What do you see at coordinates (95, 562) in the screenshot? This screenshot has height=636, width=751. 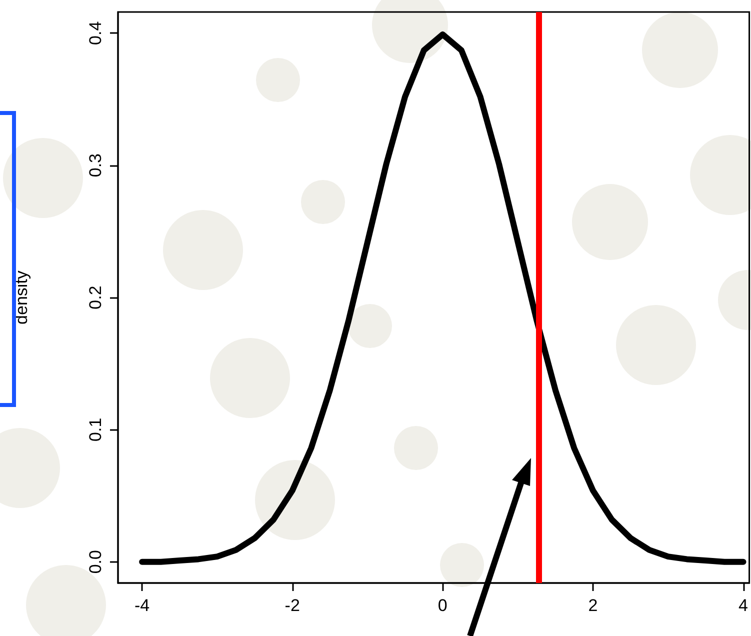 I see `y-tick-label: 0.0` at bounding box center [95, 562].